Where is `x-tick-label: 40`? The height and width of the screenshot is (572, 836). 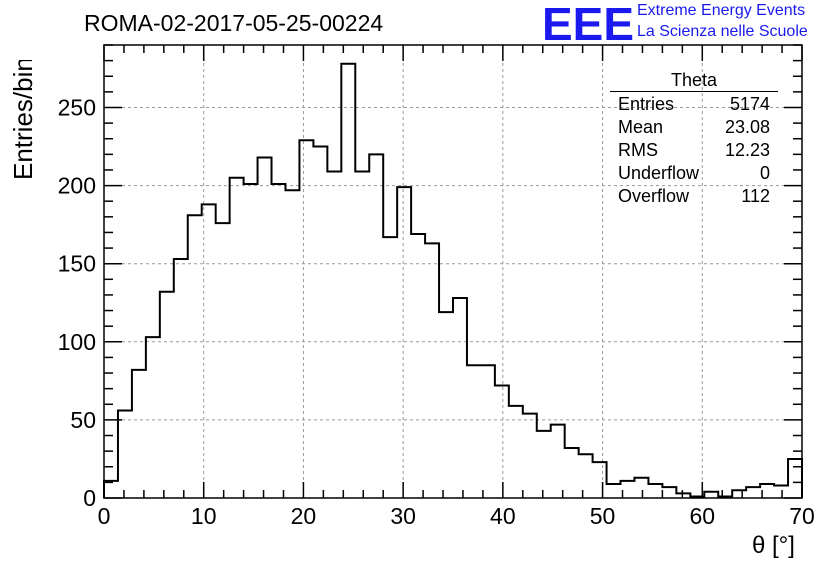 x-tick-label: 40 is located at coordinates (503, 516).